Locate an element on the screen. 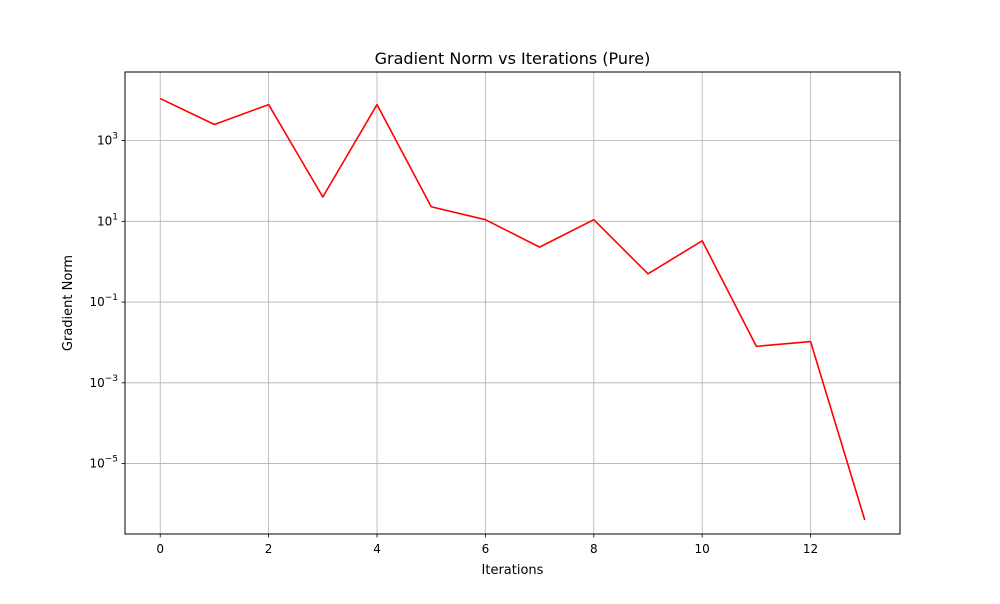 Image resolution: width=1000 pixels, height=604 pixels. x-axis-ticks: 0 2 4 6 8 10 12 is located at coordinates (487, 545).